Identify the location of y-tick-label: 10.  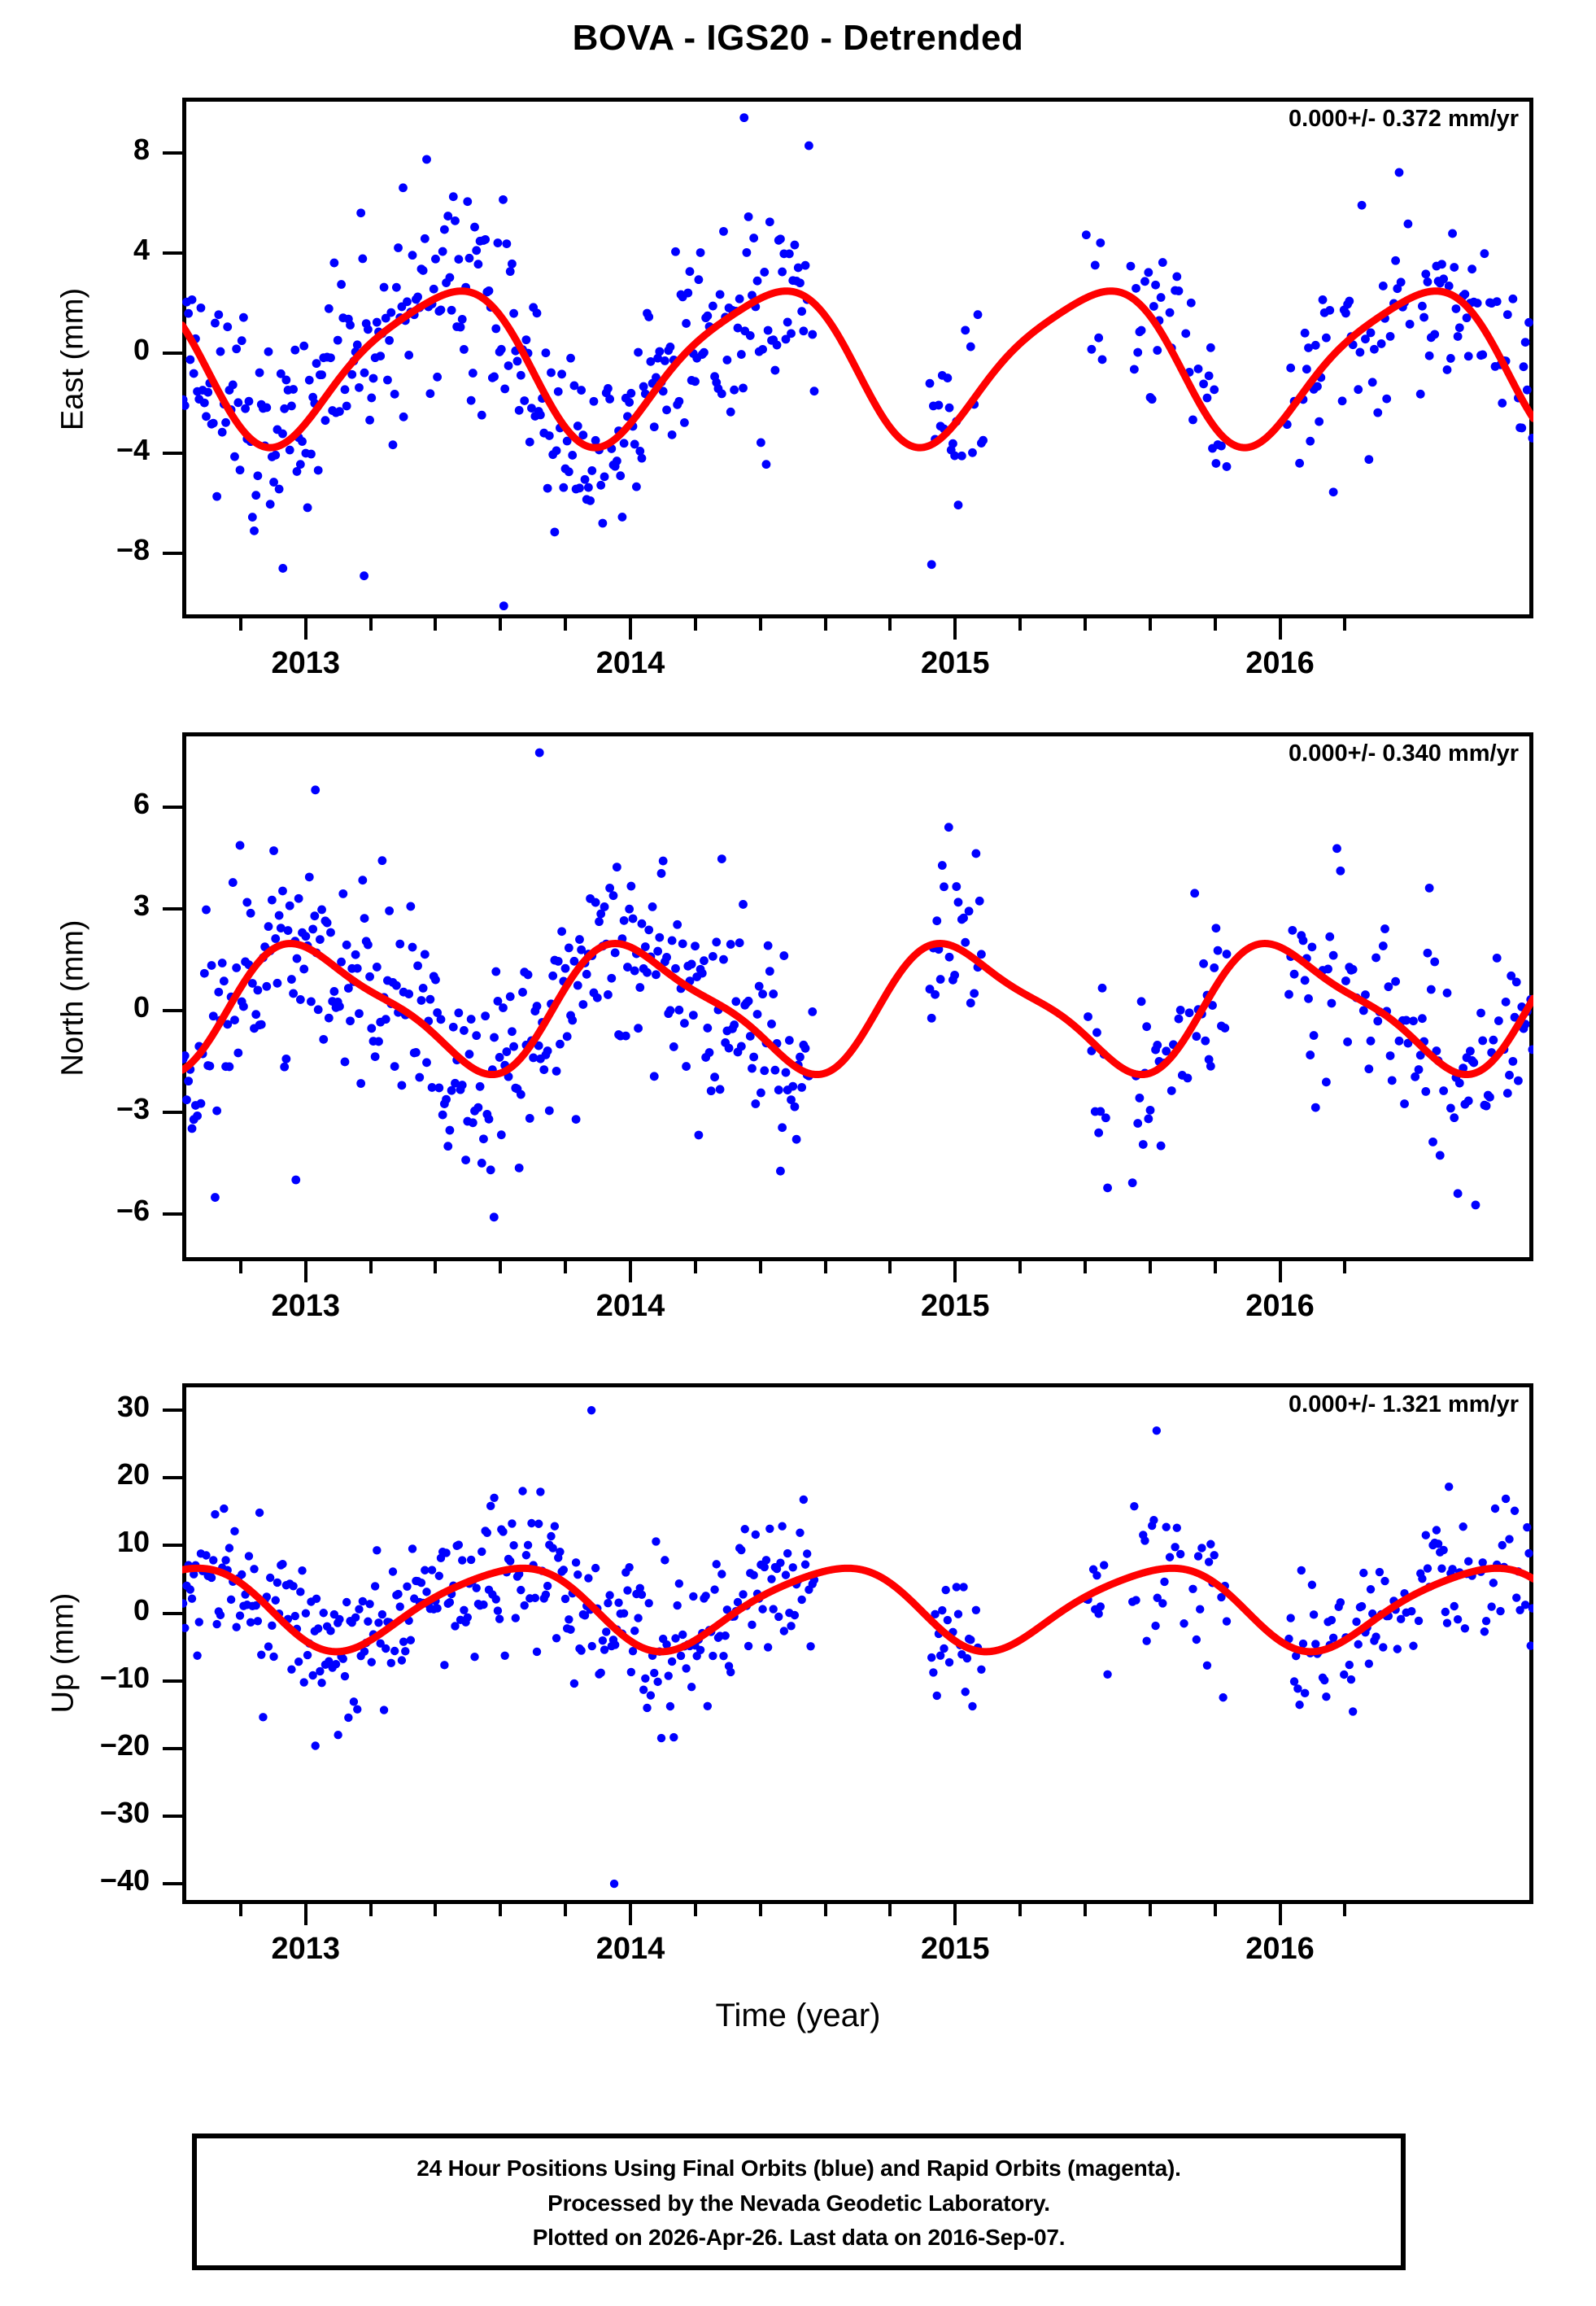
(133, 1542).